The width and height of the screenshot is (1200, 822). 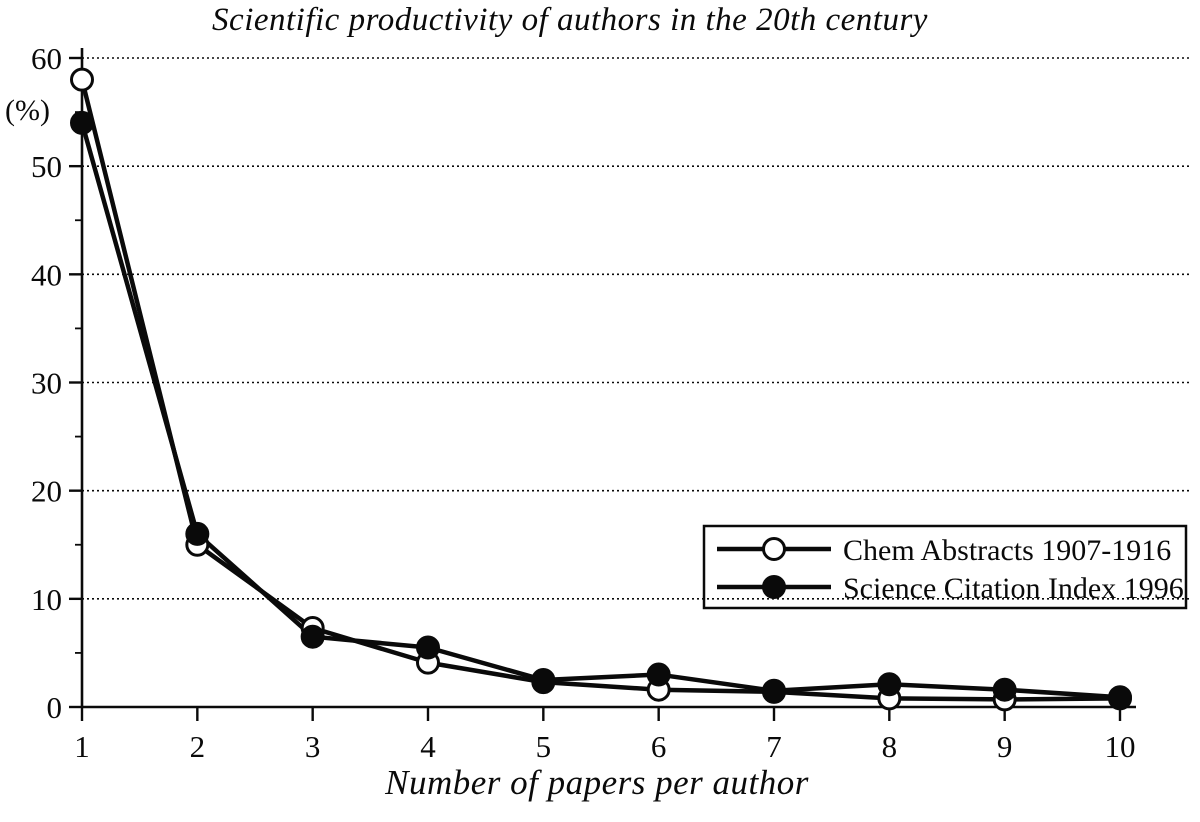 What do you see at coordinates (774, 587) in the screenshot?
I see `legend-marker-filled-circle` at bounding box center [774, 587].